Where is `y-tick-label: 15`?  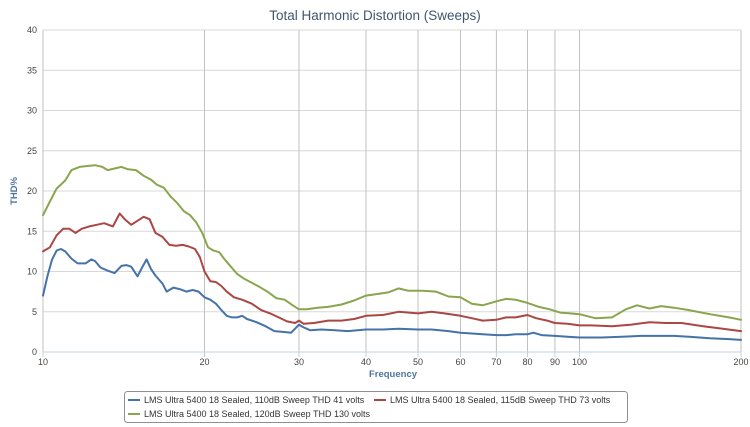
y-tick-label: 15 is located at coordinates (32, 231).